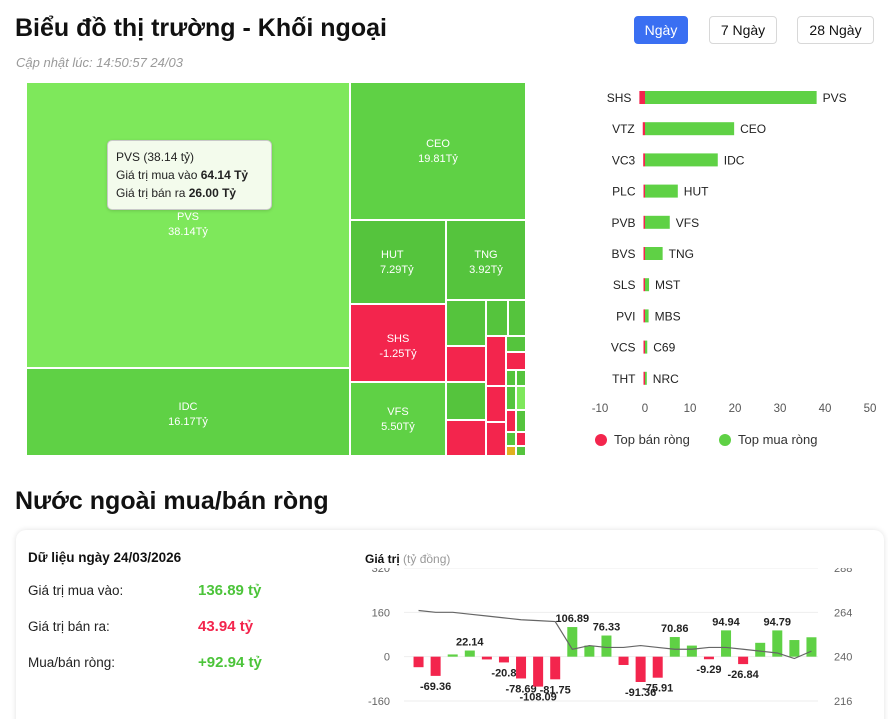 This screenshot has height=719, width=888. What do you see at coordinates (624, 160) in the screenshot?
I see `sell-code-label: VC3` at bounding box center [624, 160].